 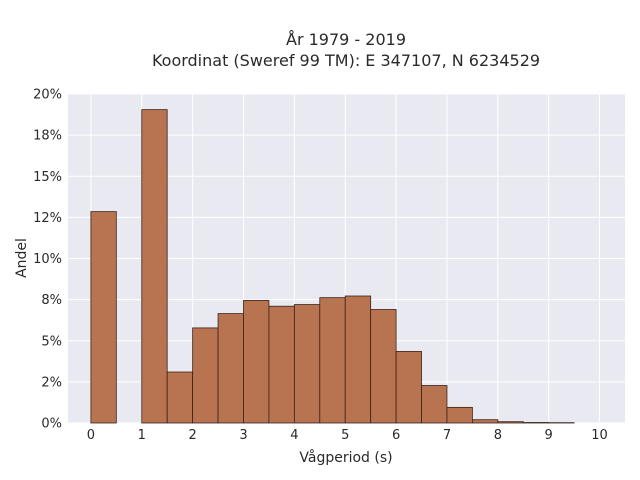 What do you see at coordinates (47, 218) in the screenshot?
I see `y-tick-label: 12%` at bounding box center [47, 218].